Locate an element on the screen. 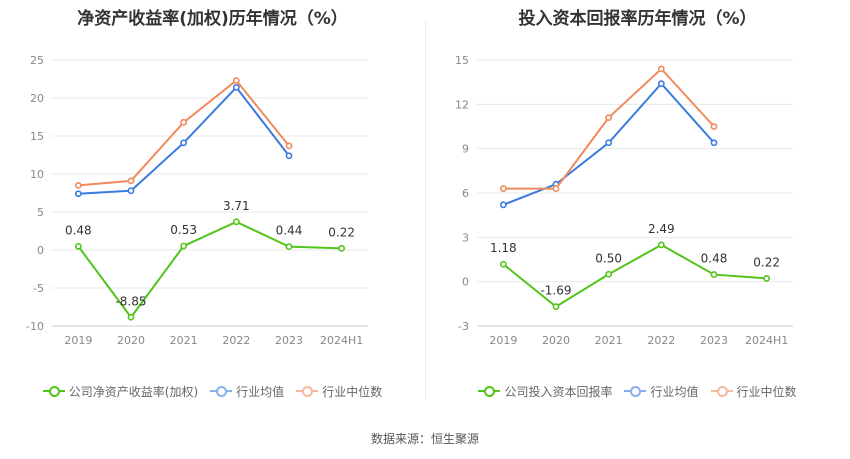 The image size is (850, 459). data-label: 0.53 is located at coordinates (183, 230).